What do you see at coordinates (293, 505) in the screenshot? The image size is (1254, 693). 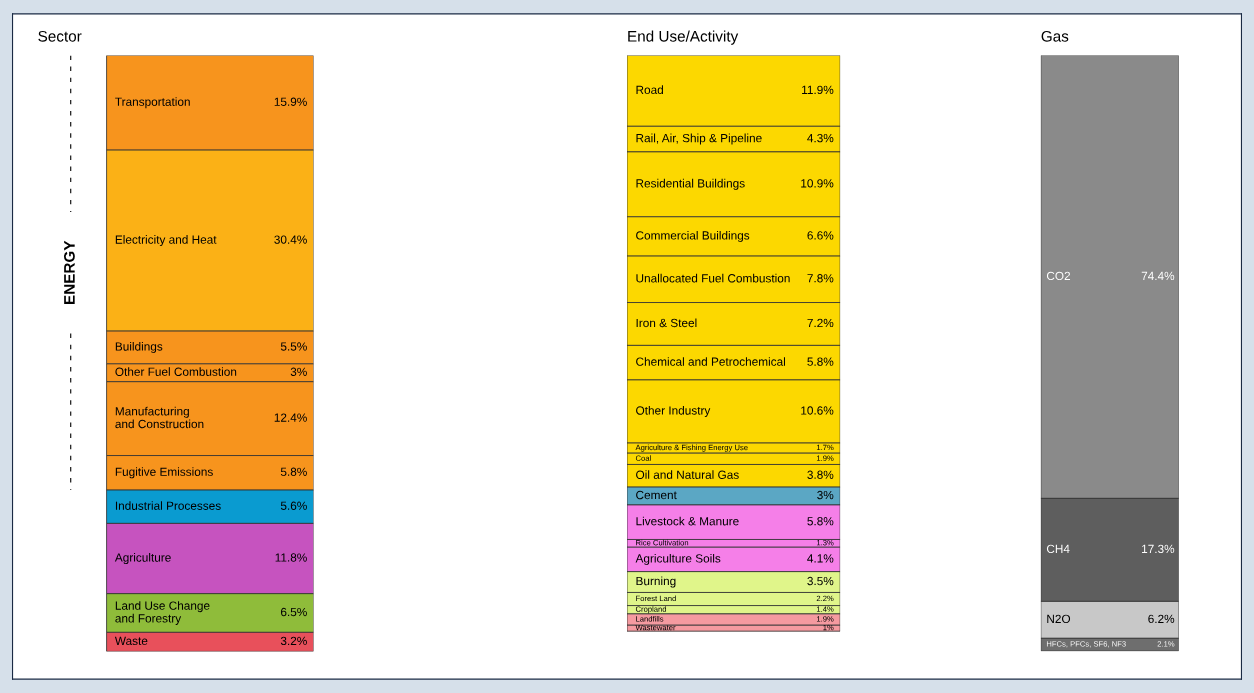 I see `data-label: 5.6%` at bounding box center [293, 505].